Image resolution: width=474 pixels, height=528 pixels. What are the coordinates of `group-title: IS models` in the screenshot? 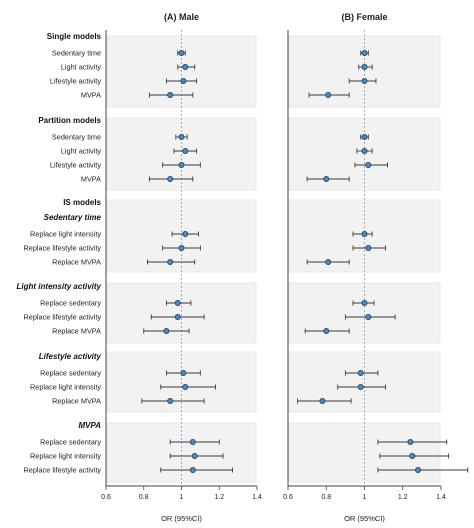 It's located at (82, 202).